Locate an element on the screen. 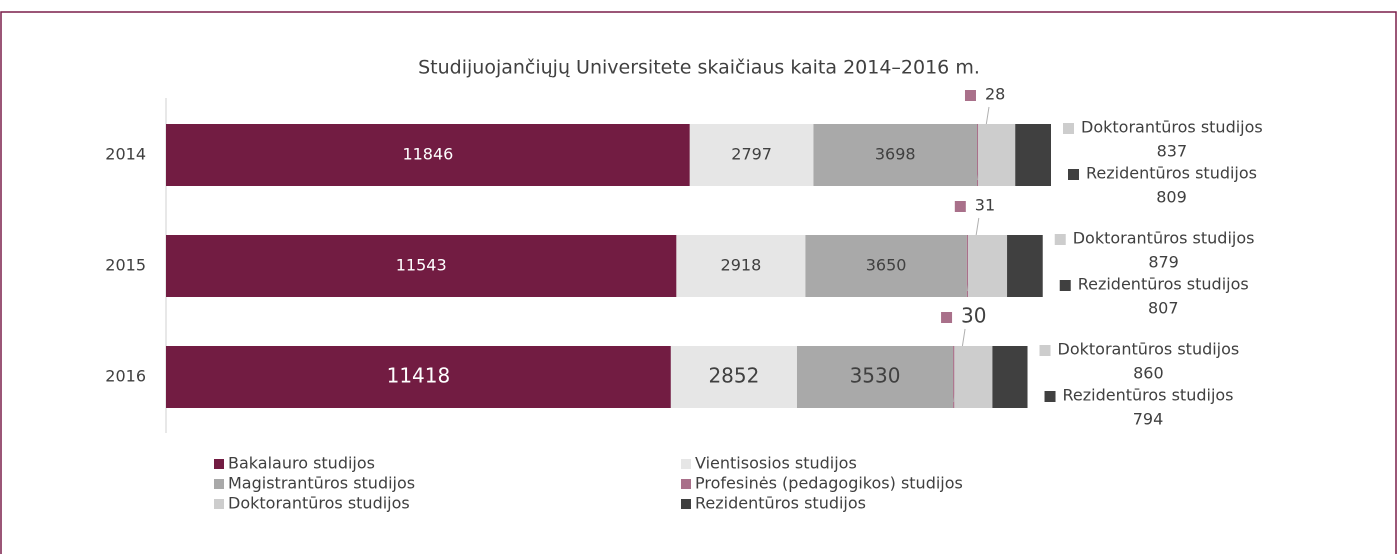  data-label: 11418 is located at coordinates (419, 376).